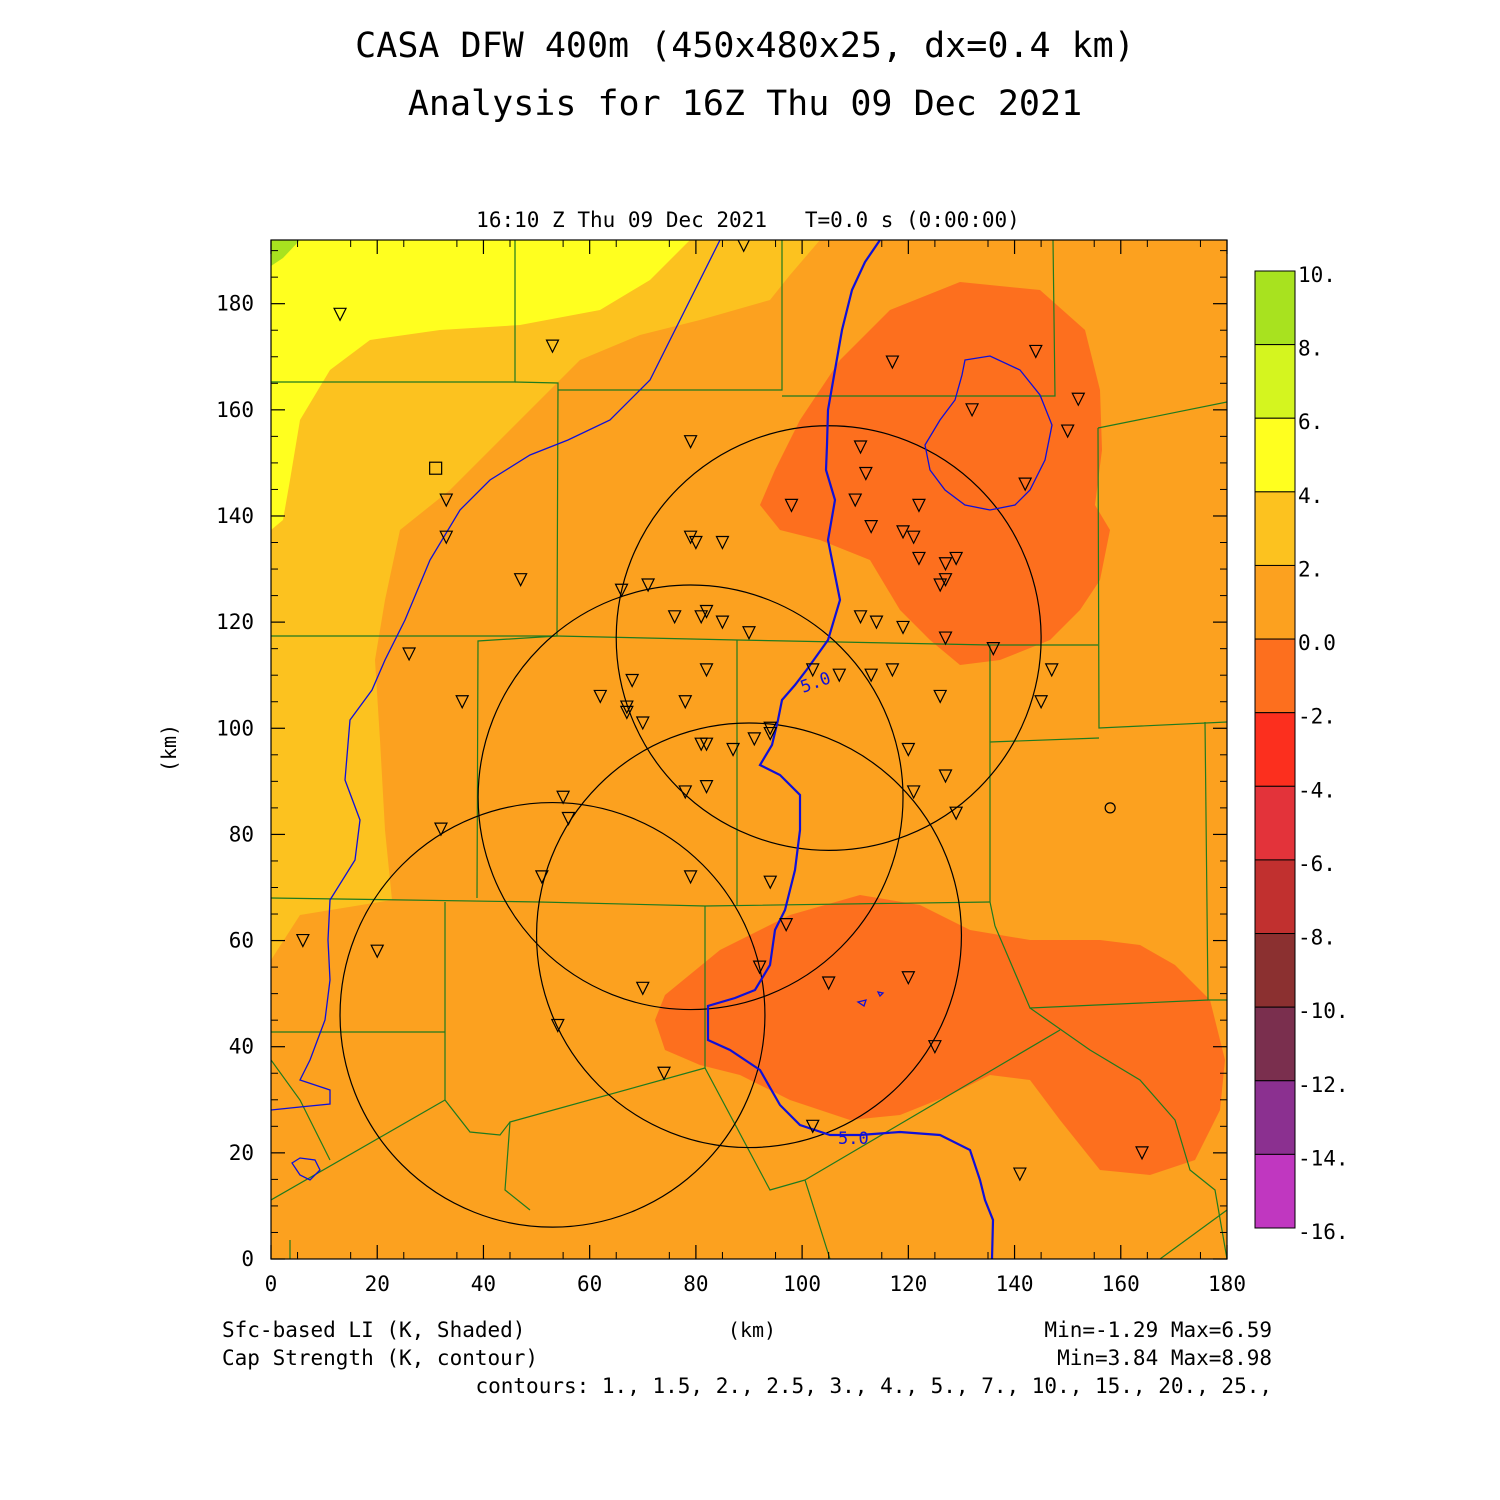 Image resolution: width=1500 pixels, height=1500 pixels. What do you see at coordinates (271, 1284) in the screenshot?
I see `x-tick-label: 0` at bounding box center [271, 1284].